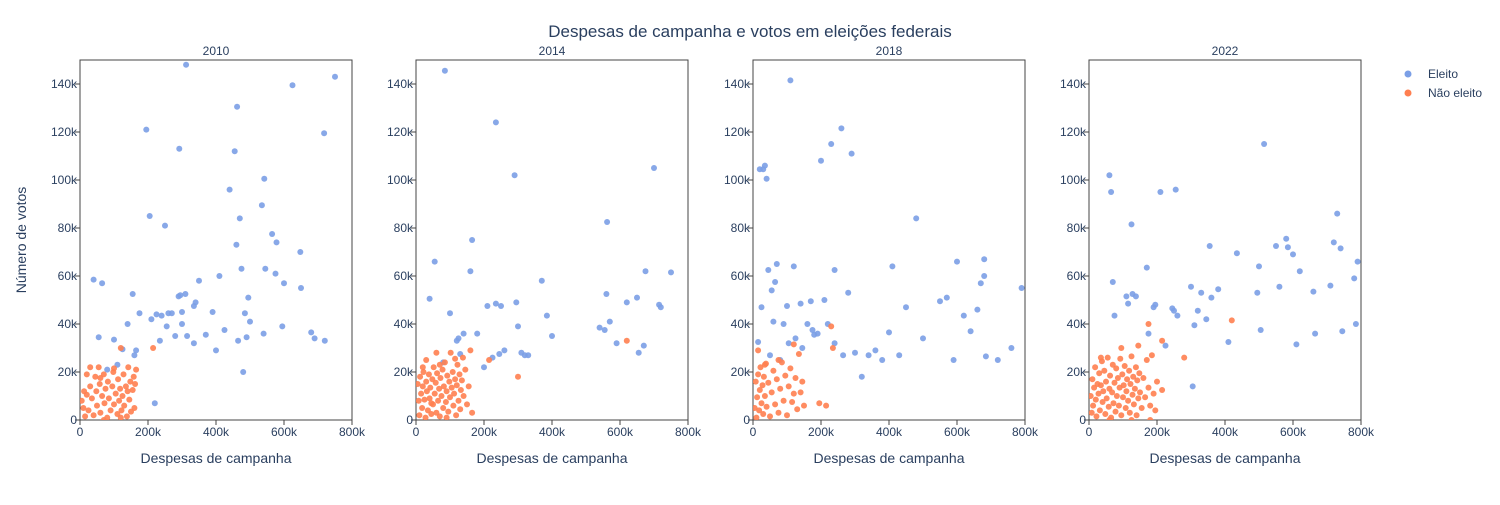 The image size is (1500, 505). I want to click on y-tick-label: 80k, so click(1077, 228).